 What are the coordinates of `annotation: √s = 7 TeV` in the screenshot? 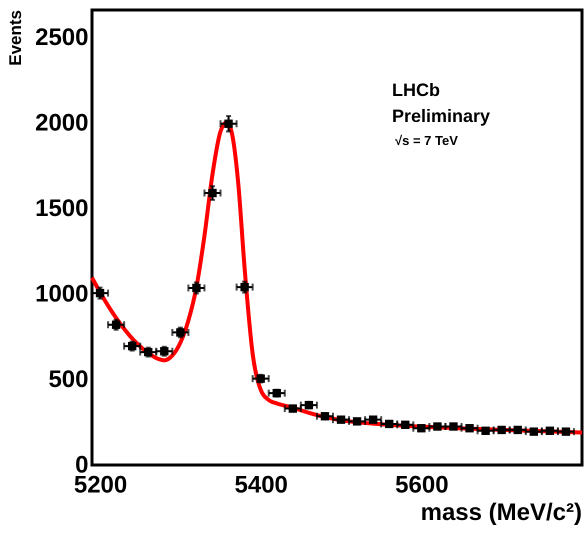 It's located at (426, 140).